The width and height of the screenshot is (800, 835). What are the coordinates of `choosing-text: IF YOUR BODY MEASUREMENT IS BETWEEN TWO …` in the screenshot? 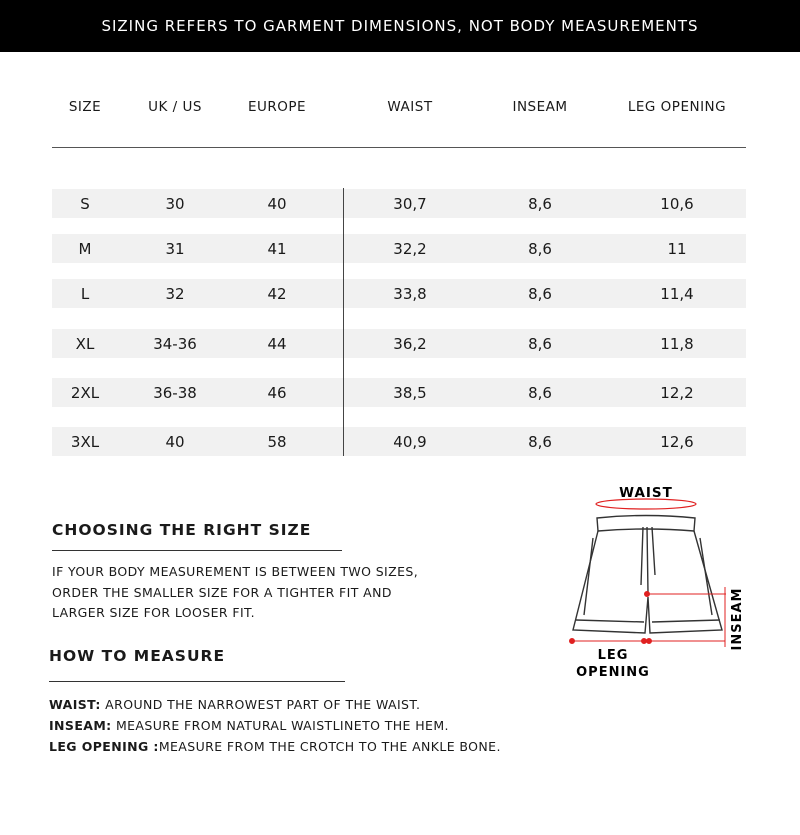 It's located at (235, 593).